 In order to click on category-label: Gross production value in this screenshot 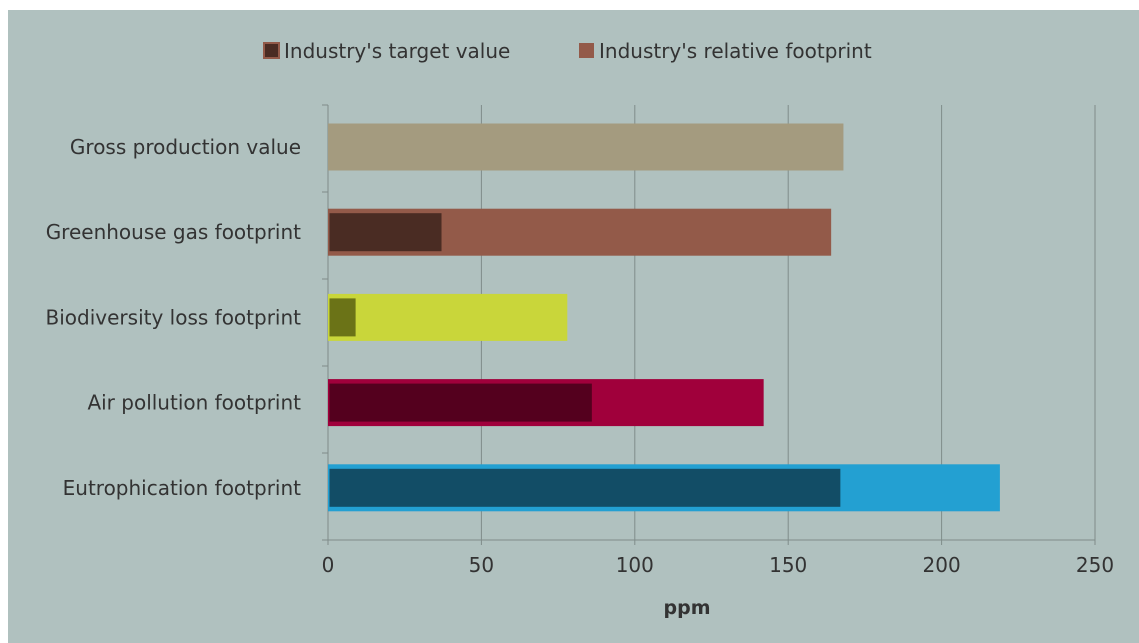, I will do `click(185, 147)`.